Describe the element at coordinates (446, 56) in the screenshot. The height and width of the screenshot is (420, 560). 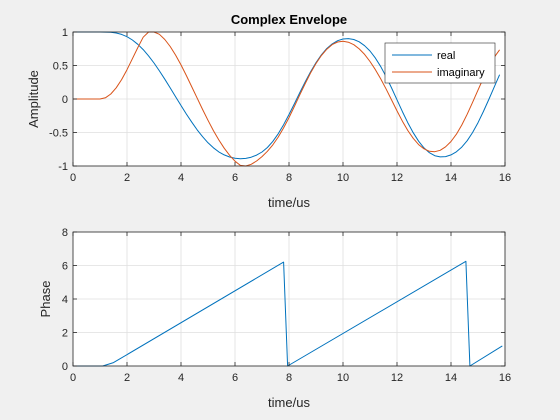
I see `legend-label-real: real` at that location.